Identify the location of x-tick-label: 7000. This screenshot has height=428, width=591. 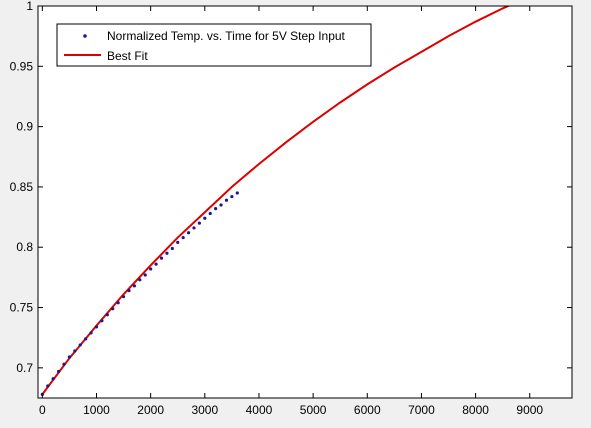
(421, 410).